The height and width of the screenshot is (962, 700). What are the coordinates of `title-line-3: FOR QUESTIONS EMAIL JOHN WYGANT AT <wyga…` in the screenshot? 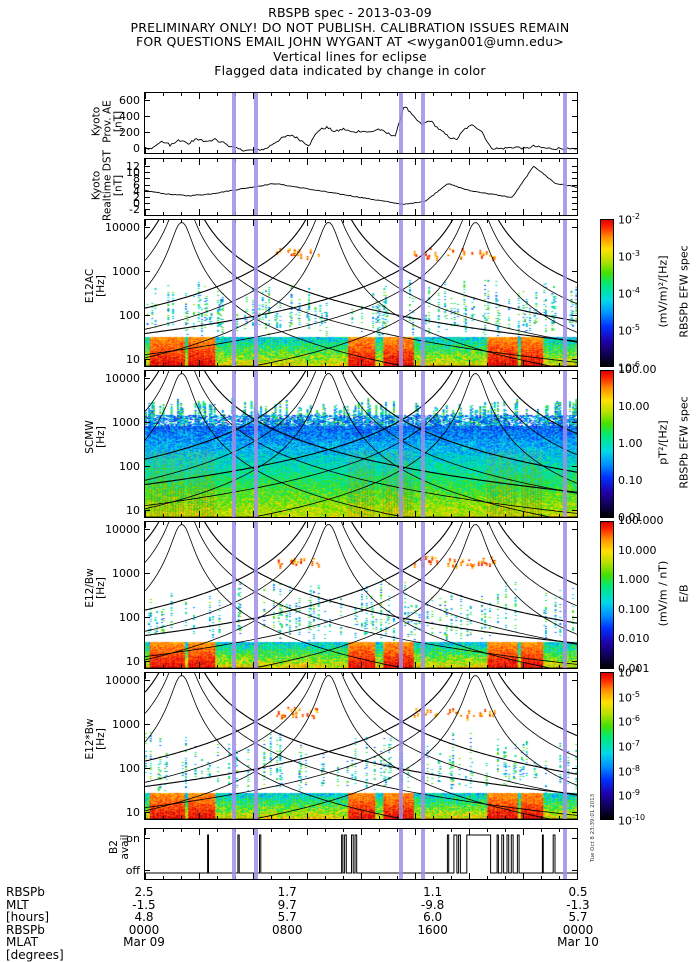 It's located at (349, 41).